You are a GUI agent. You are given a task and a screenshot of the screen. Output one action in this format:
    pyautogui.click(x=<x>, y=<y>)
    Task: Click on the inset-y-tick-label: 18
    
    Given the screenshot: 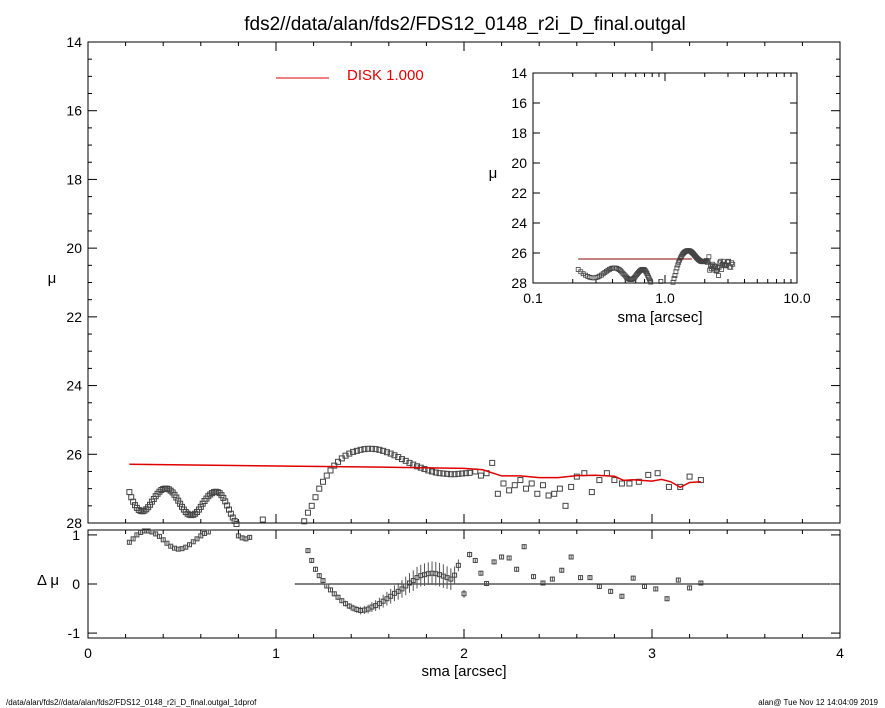 What is the action you would take?
    pyautogui.click(x=519, y=133)
    